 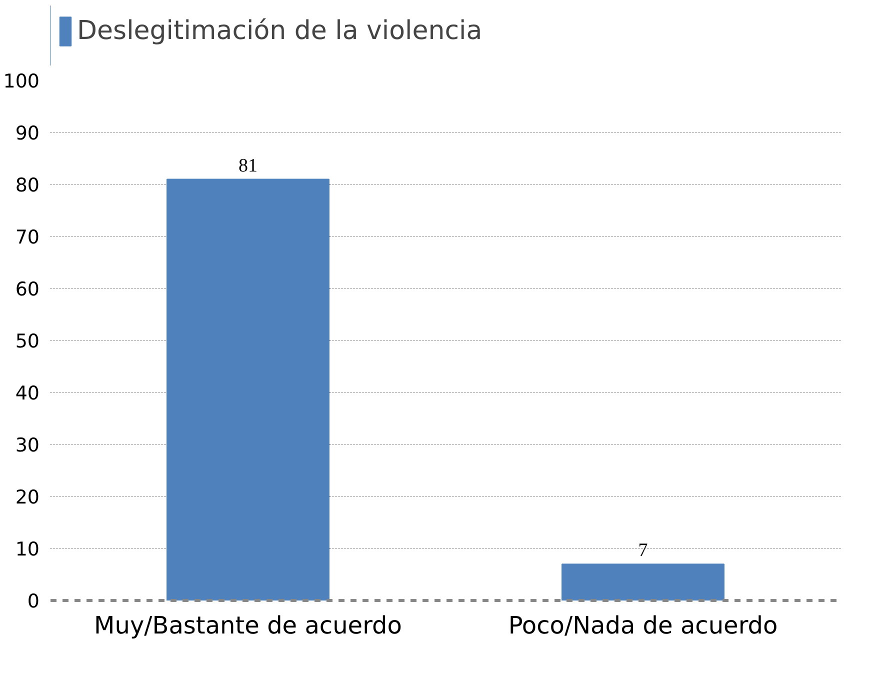 What do you see at coordinates (248, 165) in the screenshot?
I see `data-label: 81` at bounding box center [248, 165].